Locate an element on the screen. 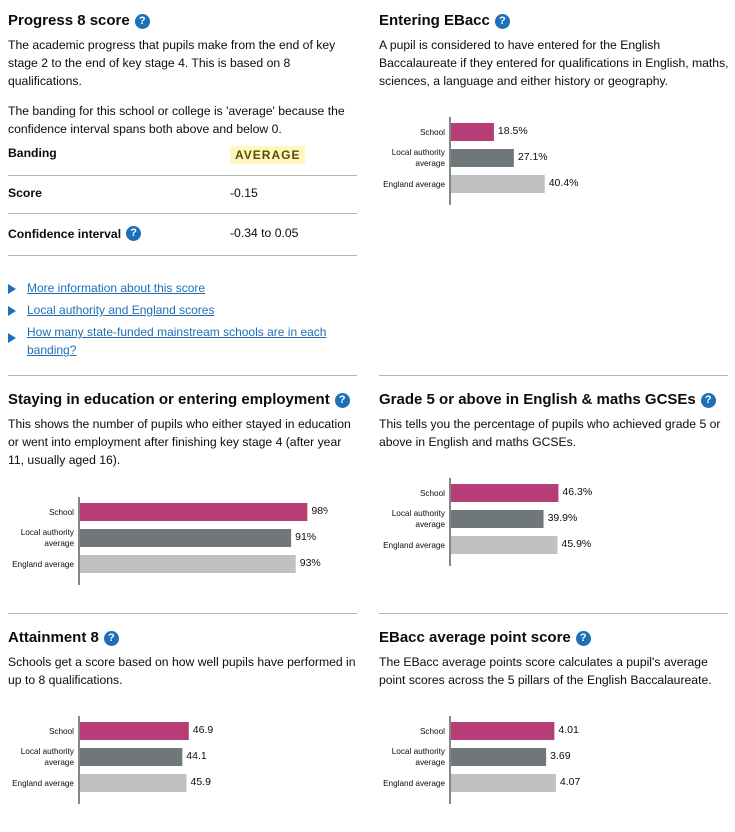  confidence-interval-value: -0.34 to 0.05 is located at coordinates (264, 233).